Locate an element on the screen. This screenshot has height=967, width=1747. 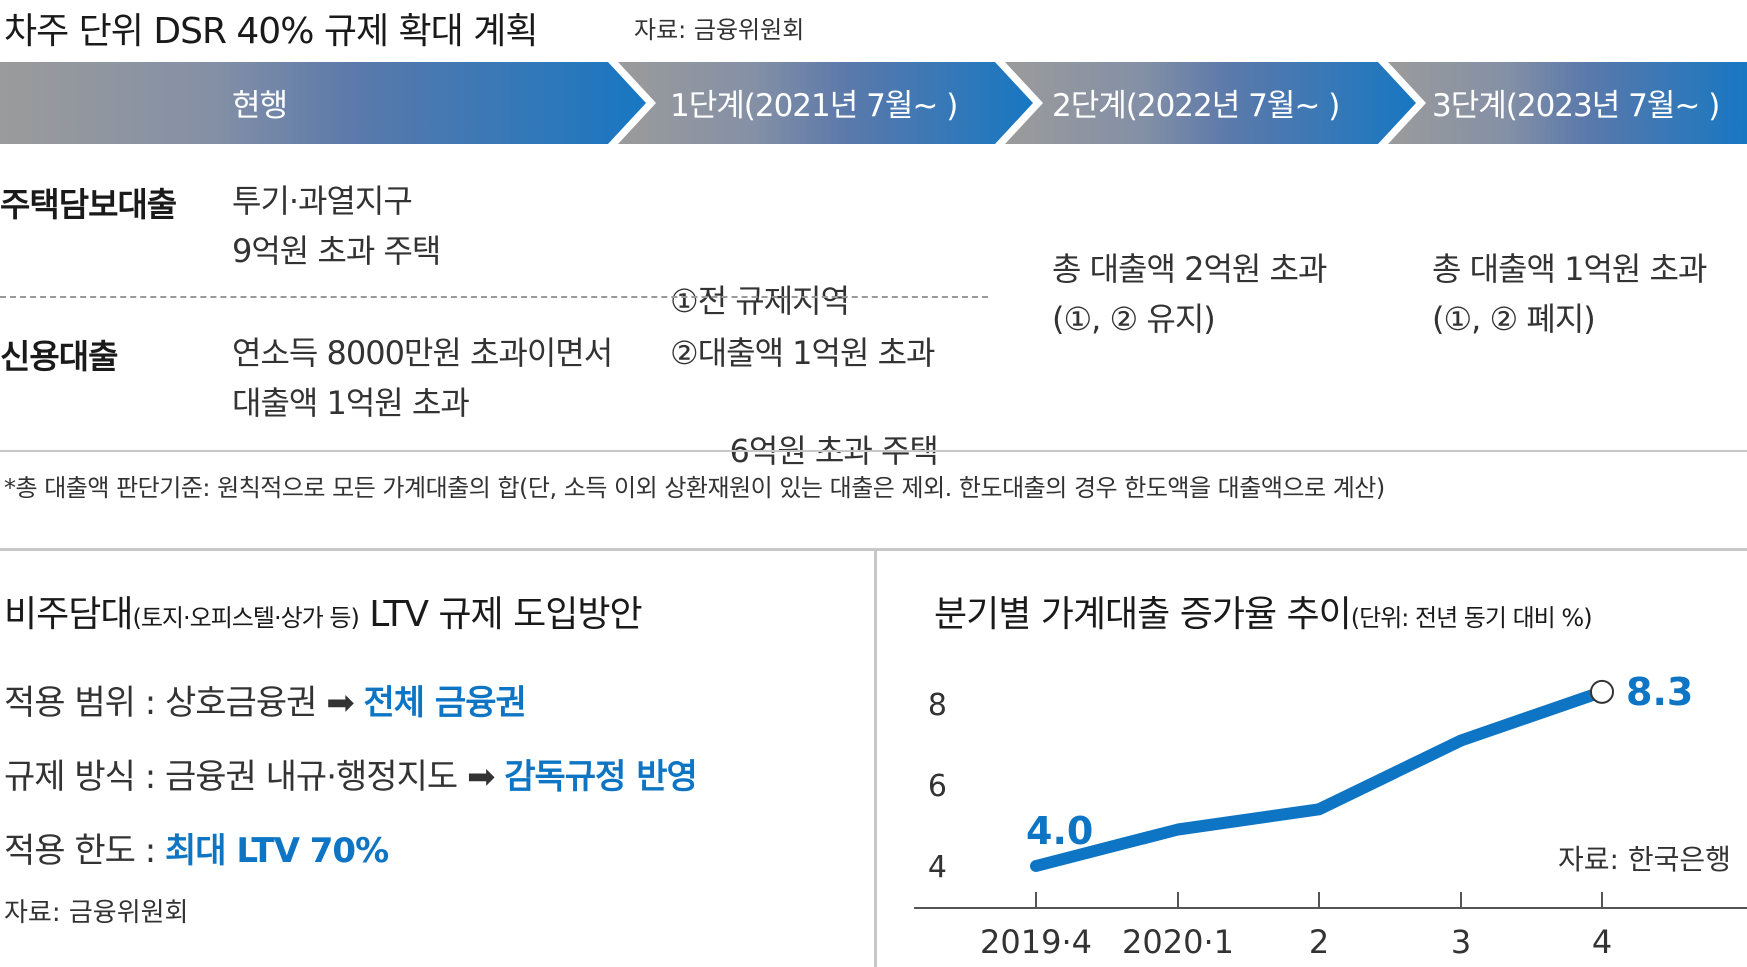
ltv-source: 자료: 금융위원회 is located at coordinates (96, 913).